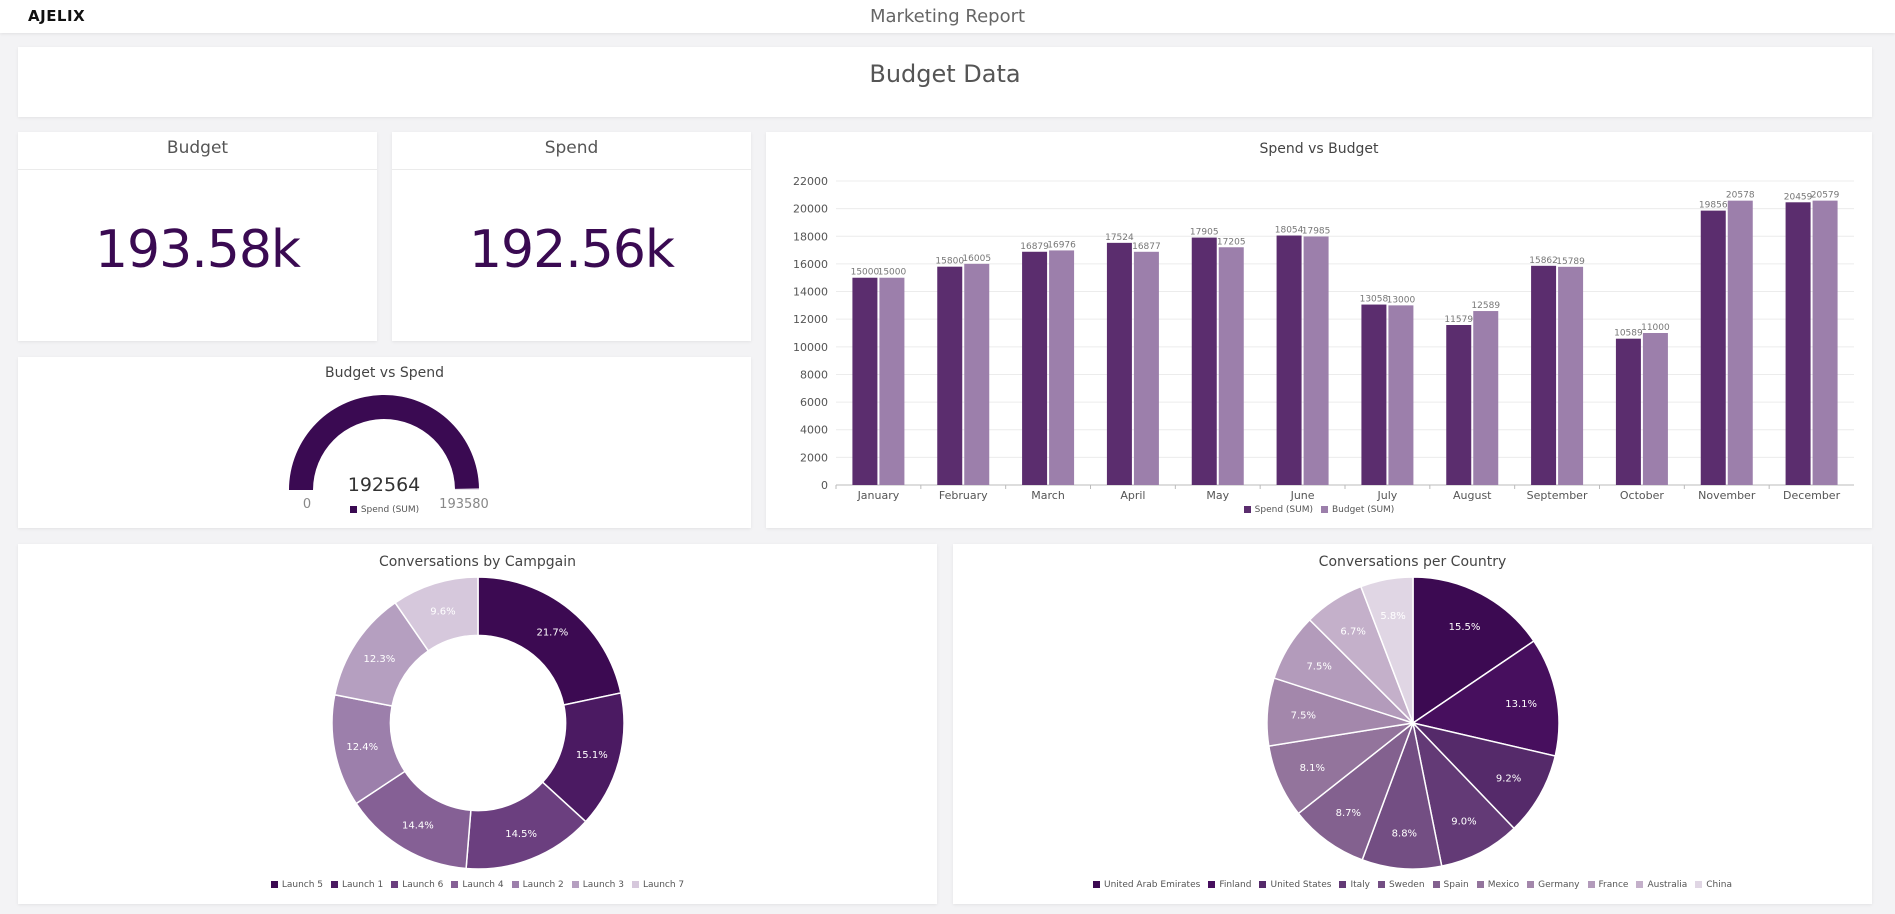  I want to click on ajelix-logo: AJELIX, so click(57, 16).